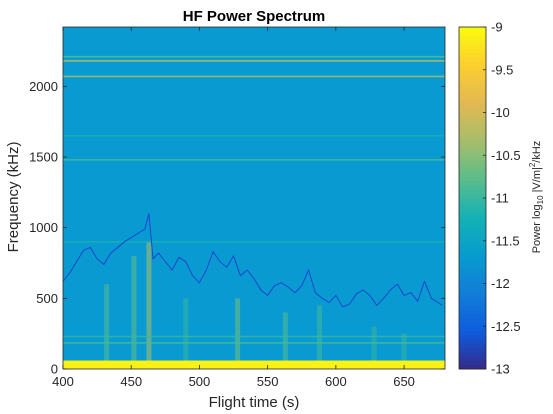 The image size is (553, 414). Describe the element at coordinates (43, 86) in the screenshot. I see `y-tick-label: 2000` at that location.